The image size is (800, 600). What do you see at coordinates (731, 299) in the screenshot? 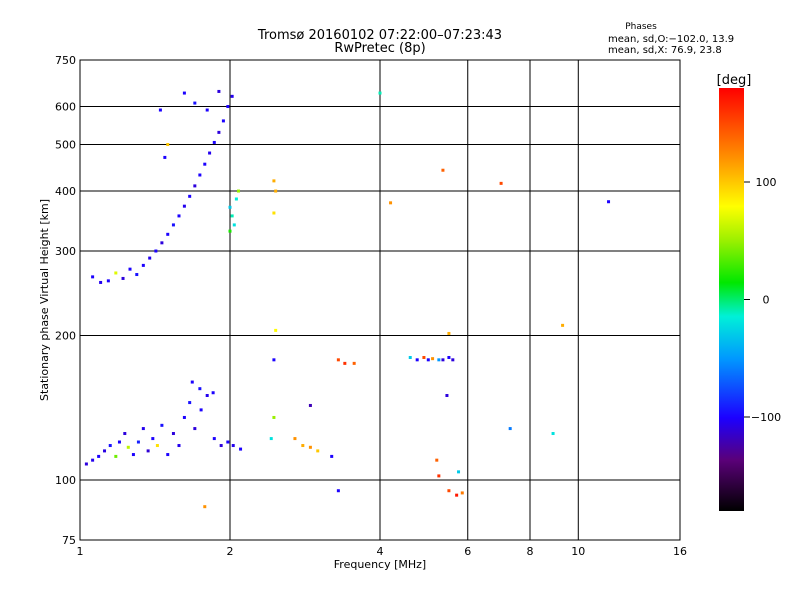
I see `colorbar` at bounding box center [731, 299].